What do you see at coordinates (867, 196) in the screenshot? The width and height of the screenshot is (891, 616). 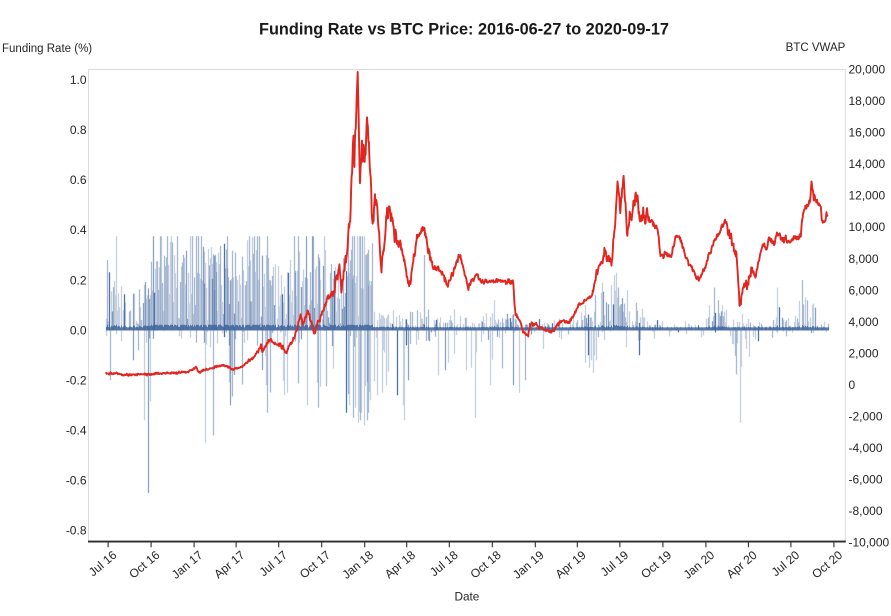 I see `svg-text: 12,000` at bounding box center [867, 196].